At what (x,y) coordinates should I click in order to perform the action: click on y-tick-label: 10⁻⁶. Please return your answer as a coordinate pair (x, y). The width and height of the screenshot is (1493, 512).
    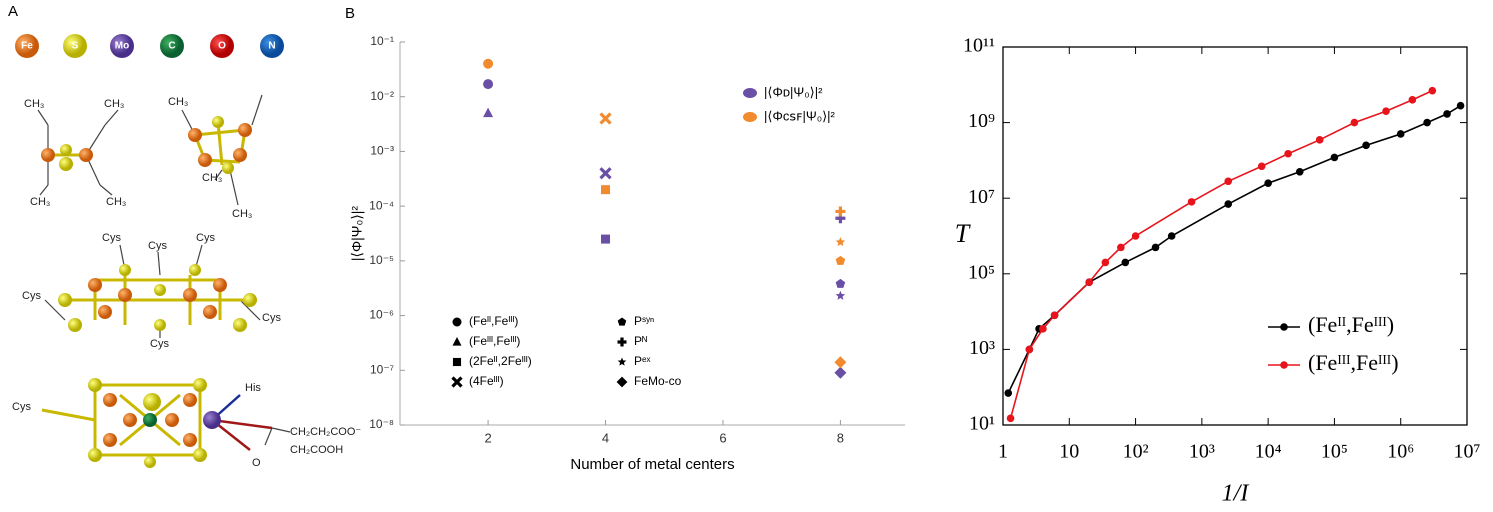
    Looking at the image, I should click on (381, 315).